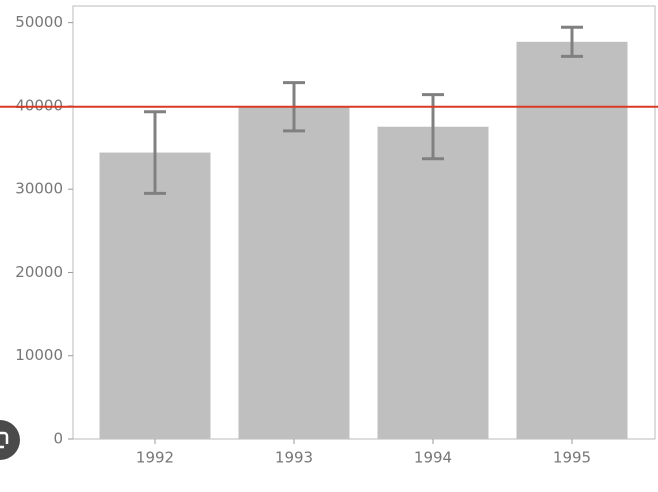 The height and width of the screenshot is (492, 658). Describe the element at coordinates (58, 439) in the screenshot. I see `y-tick-label: 0` at that location.